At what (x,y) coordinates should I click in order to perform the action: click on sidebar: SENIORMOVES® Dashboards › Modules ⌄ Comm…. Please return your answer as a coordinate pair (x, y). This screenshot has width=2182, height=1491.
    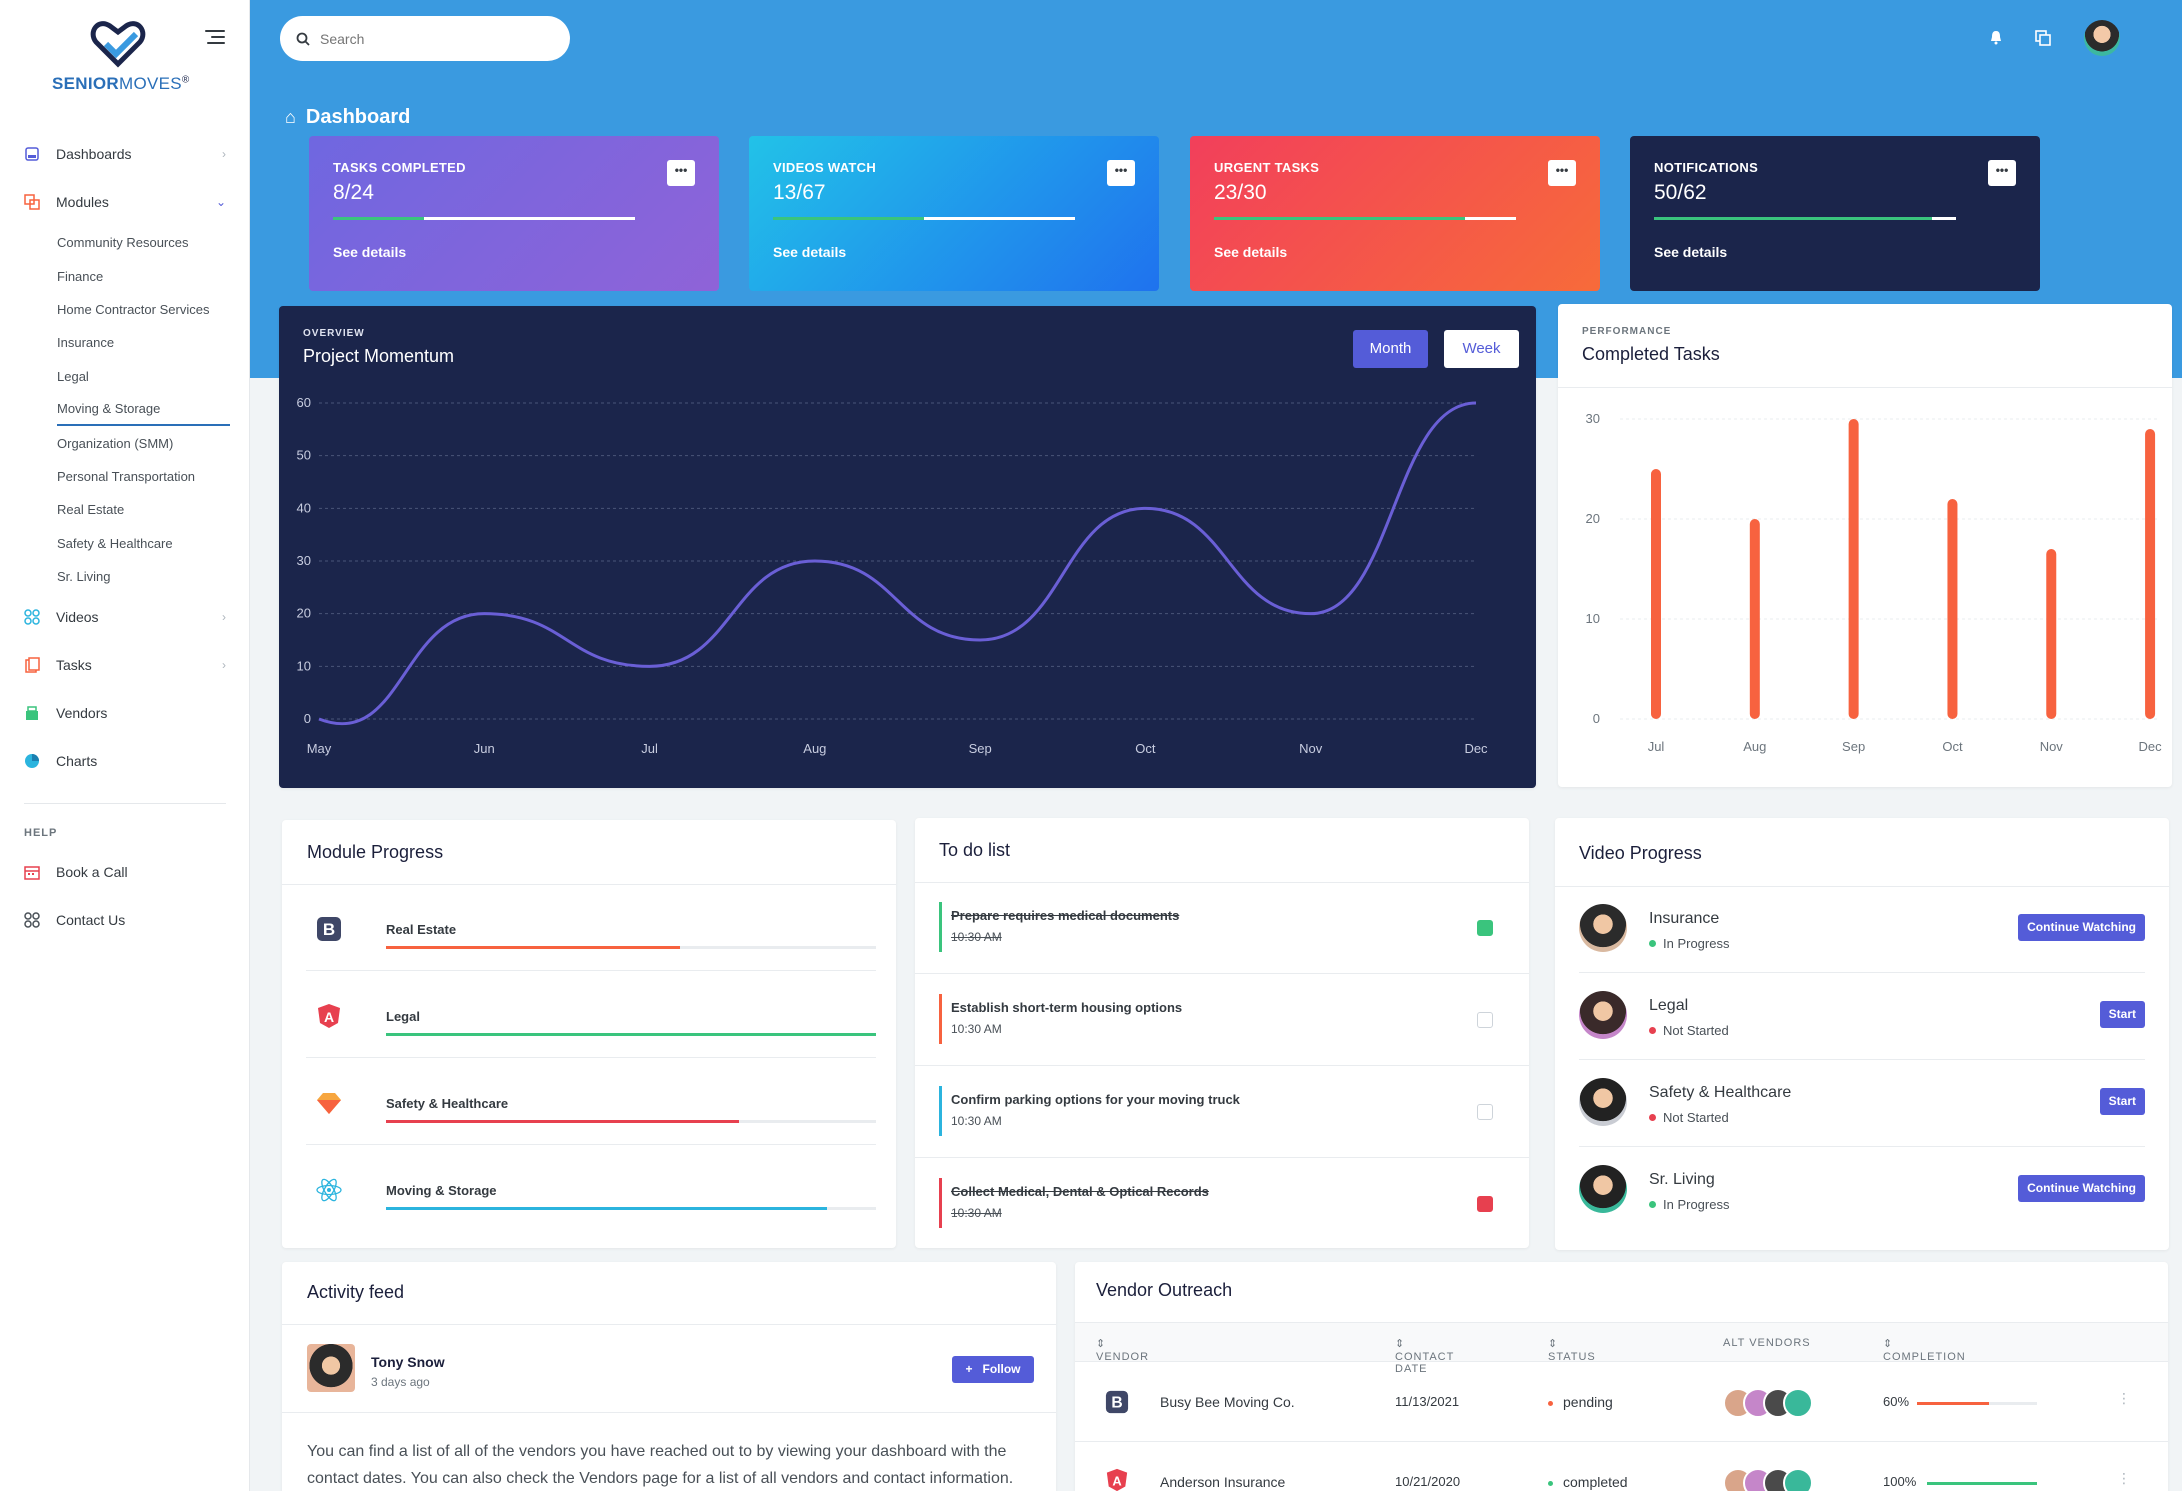
    Looking at the image, I should click on (125, 745).